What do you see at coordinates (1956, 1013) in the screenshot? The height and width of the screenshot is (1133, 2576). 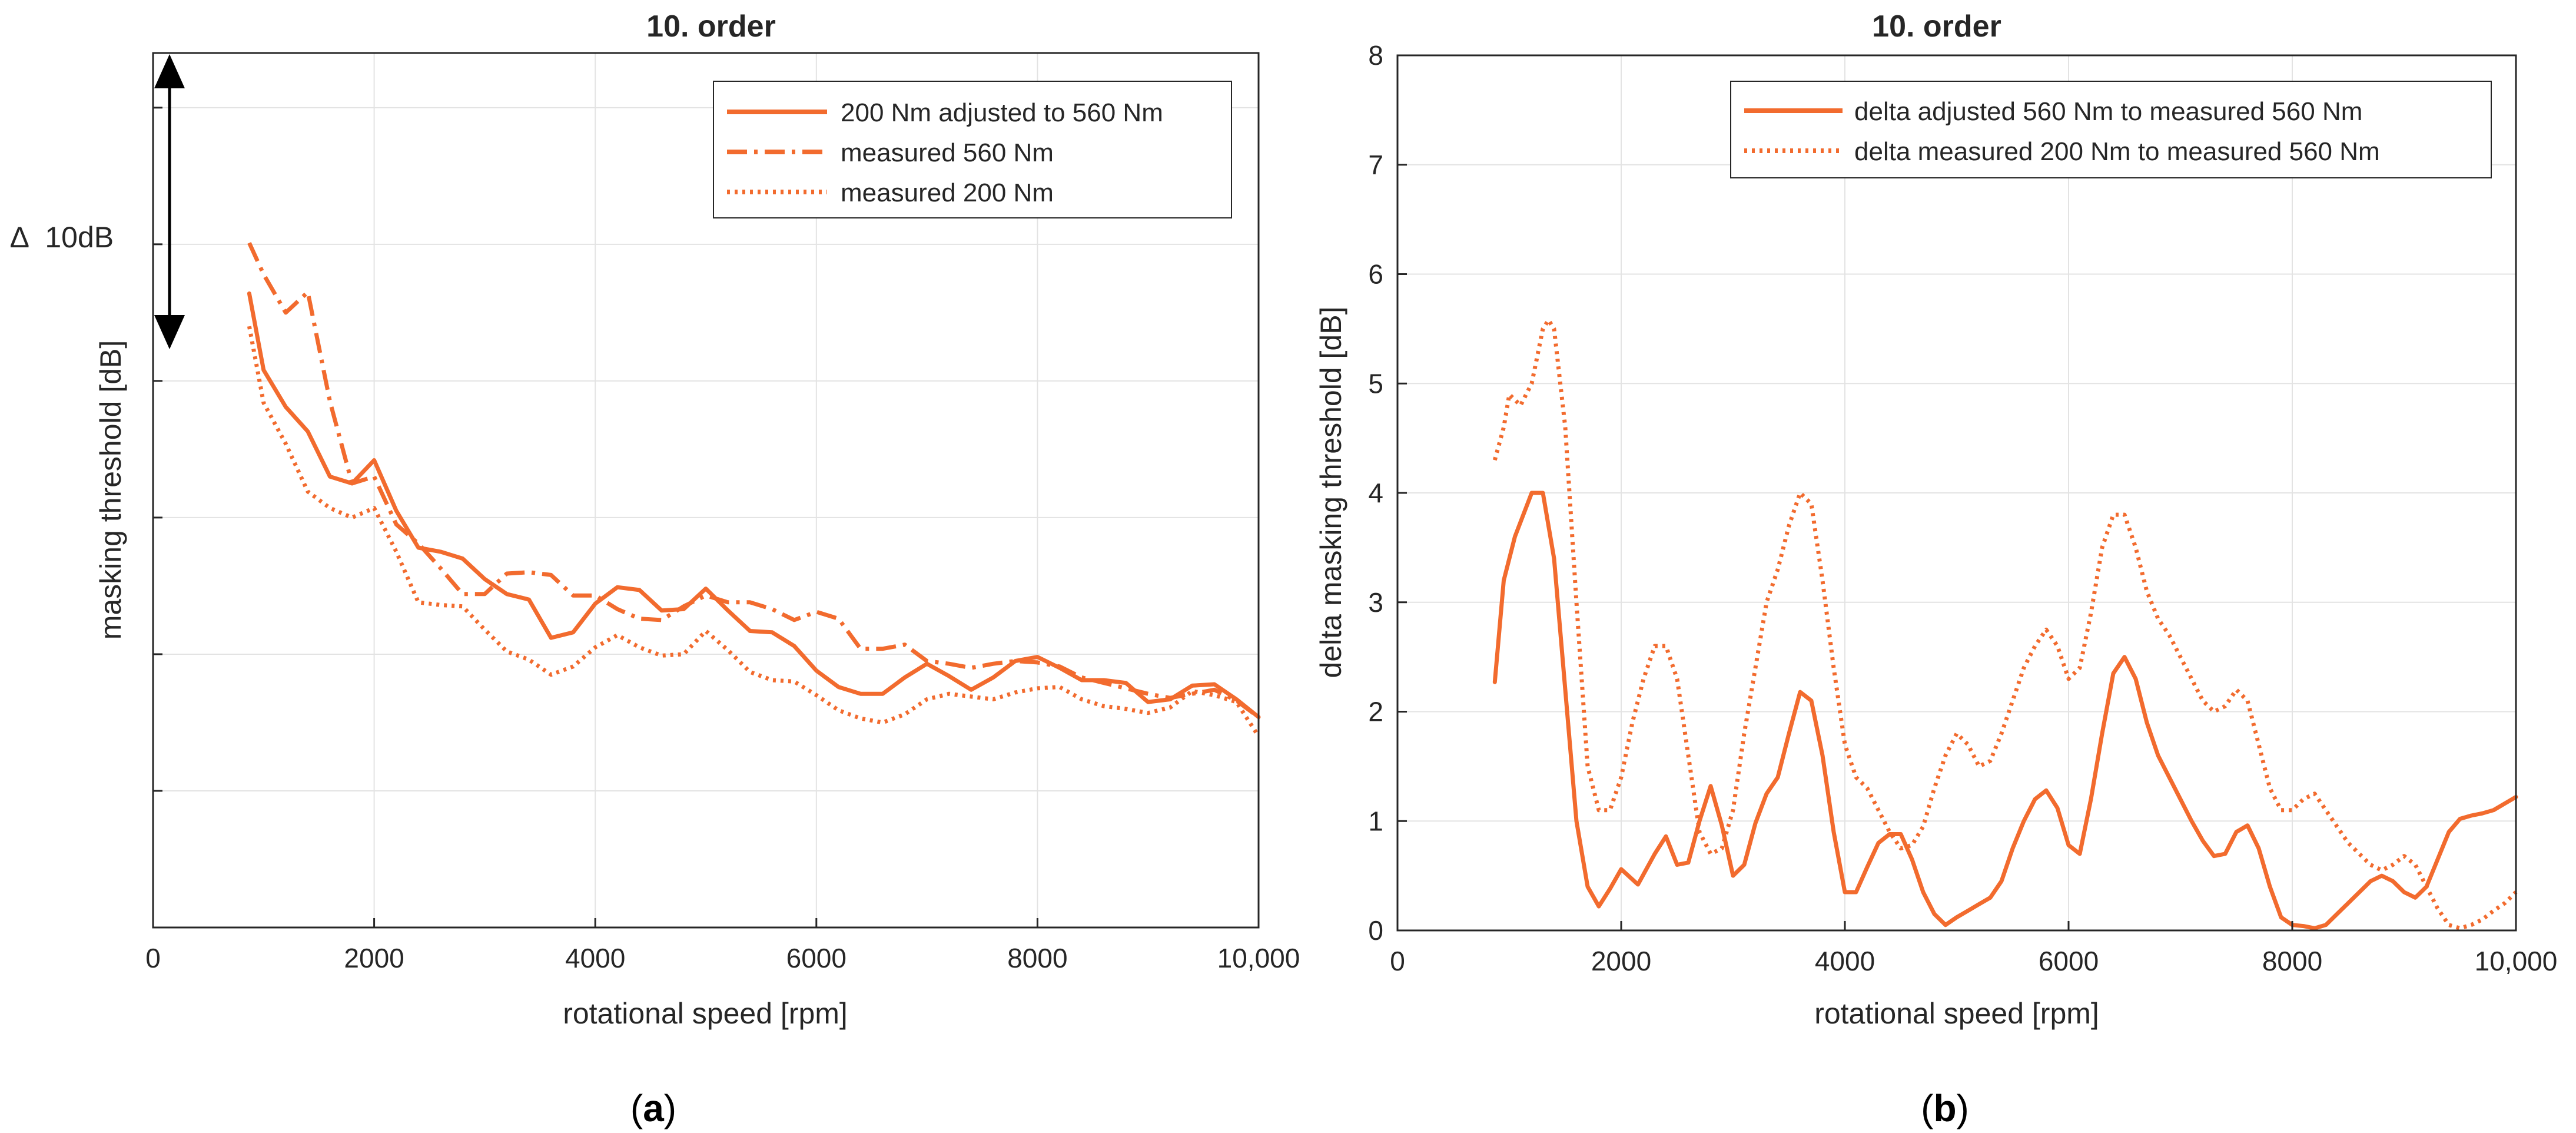 I see `x-axis-label-b: rotational speed [rpm]` at bounding box center [1956, 1013].